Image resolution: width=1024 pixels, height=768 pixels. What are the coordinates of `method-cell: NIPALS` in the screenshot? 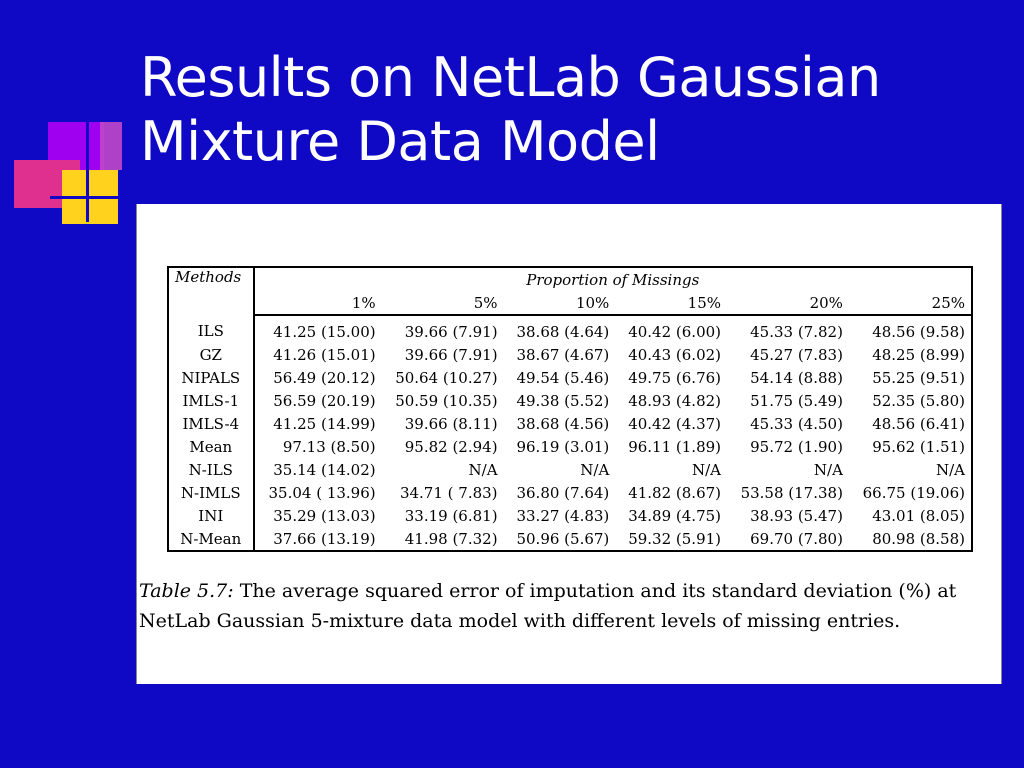 It's located at (211, 377).